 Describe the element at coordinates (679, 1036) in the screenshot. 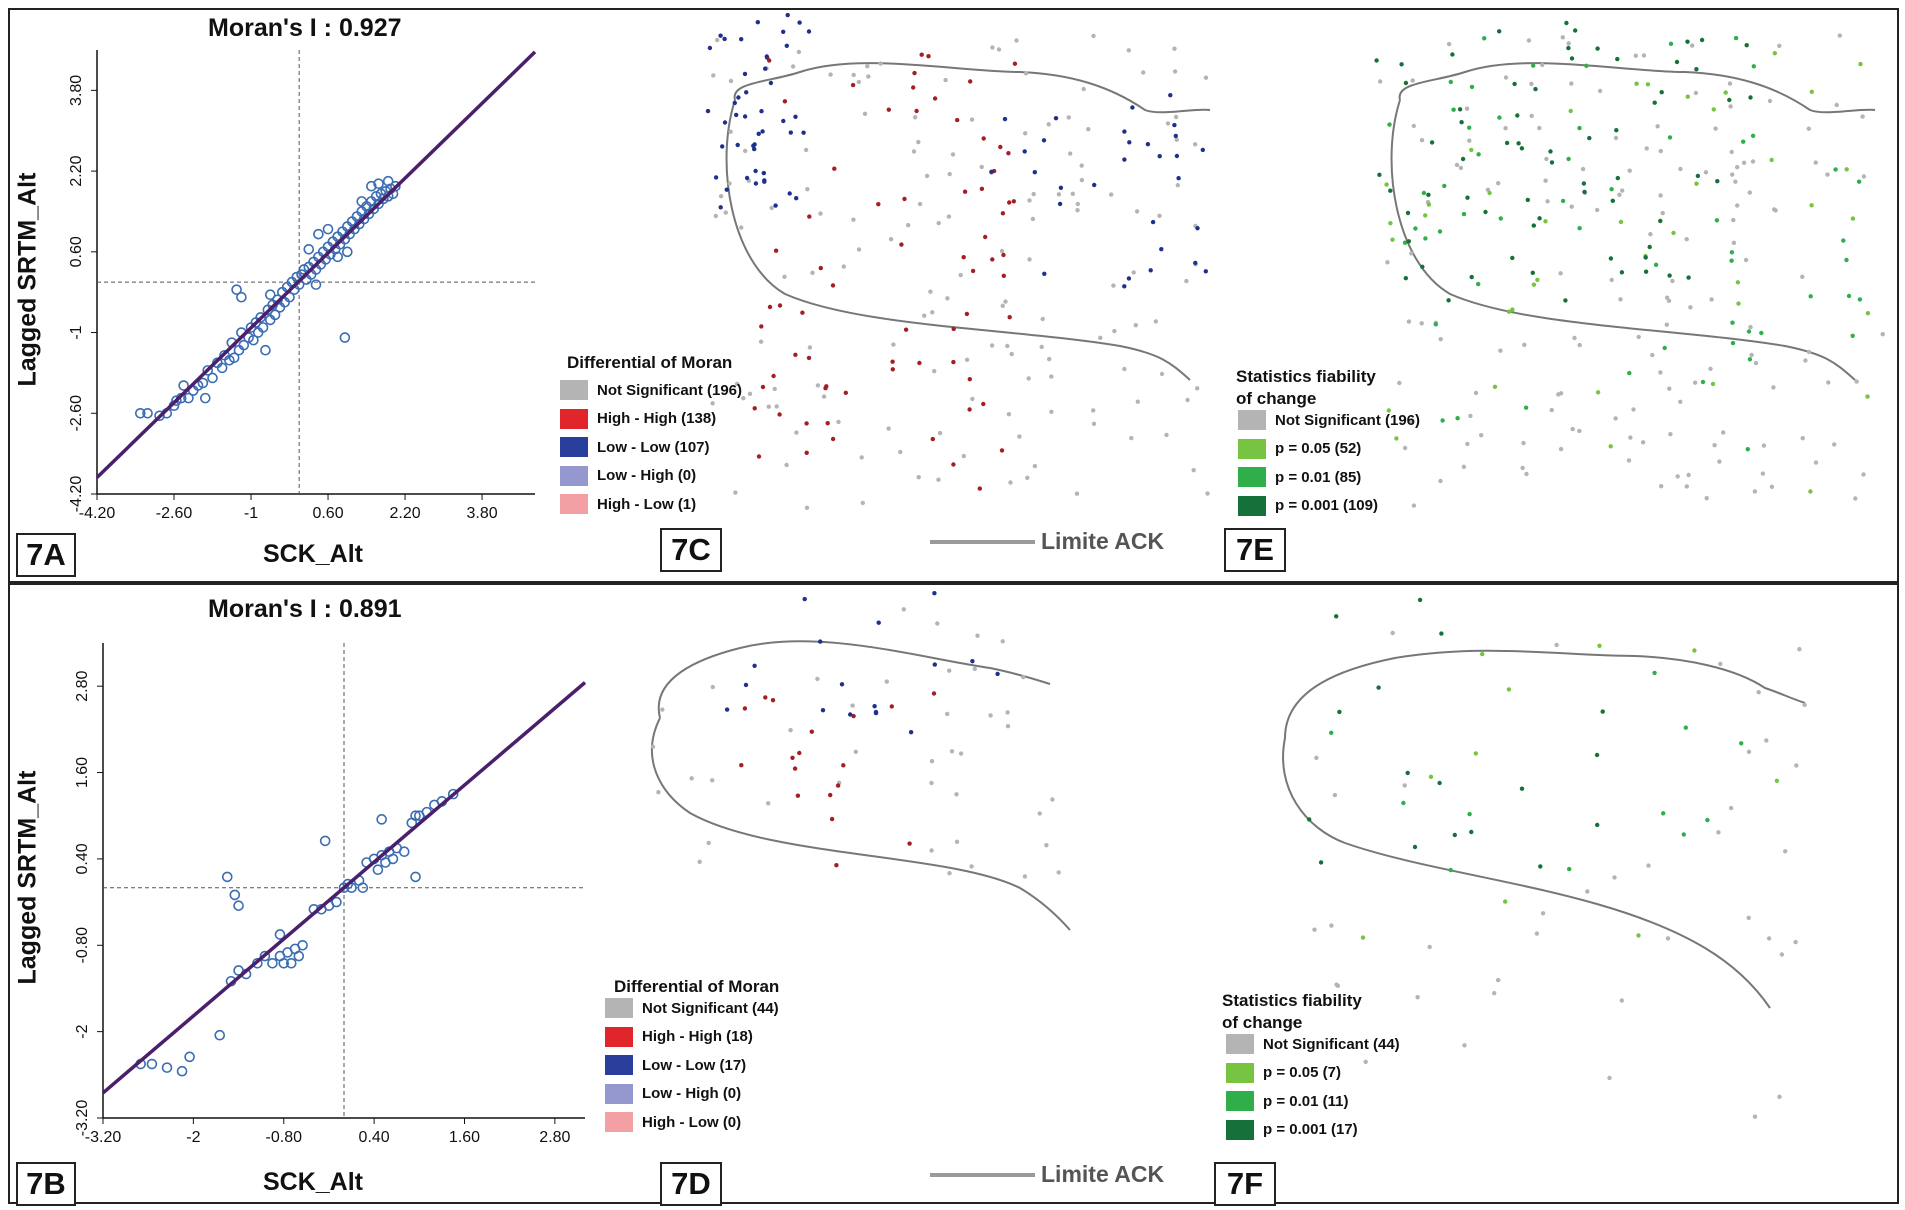

I see `legend-item: High - High (18)` at that location.